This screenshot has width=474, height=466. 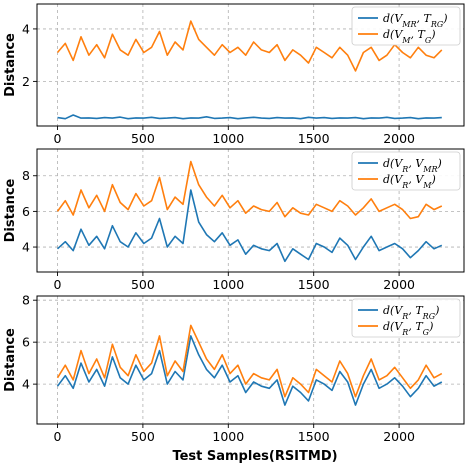 What do you see at coordinates (415, 20) in the screenshot?
I see `legend-label: d(VMR, TRG)` at bounding box center [415, 20].